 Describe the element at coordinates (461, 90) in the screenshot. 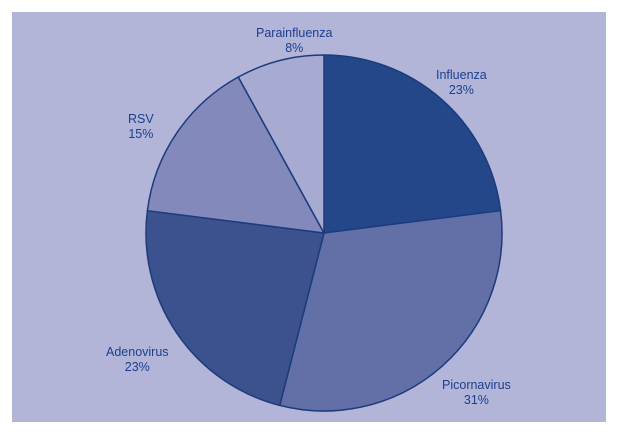

I see `label-influenza-value: 23%` at that location.